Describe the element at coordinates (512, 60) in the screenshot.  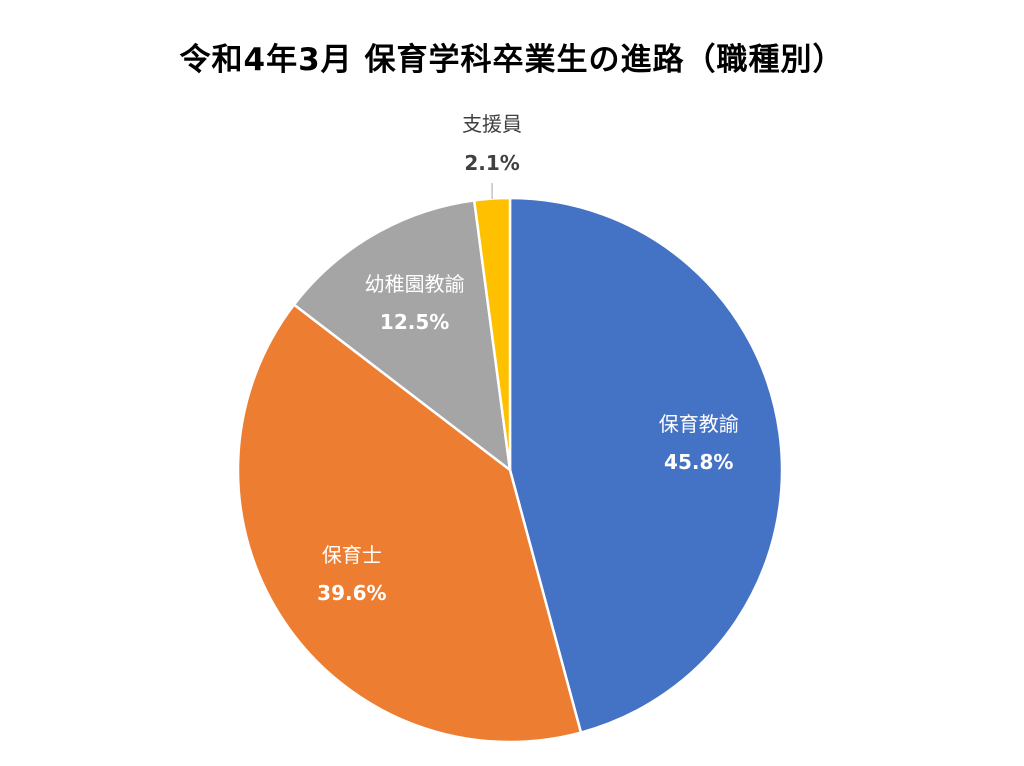
I see `chart-title: 令和4年3月 保育学科卒業生の進路（職種別）` at that location.